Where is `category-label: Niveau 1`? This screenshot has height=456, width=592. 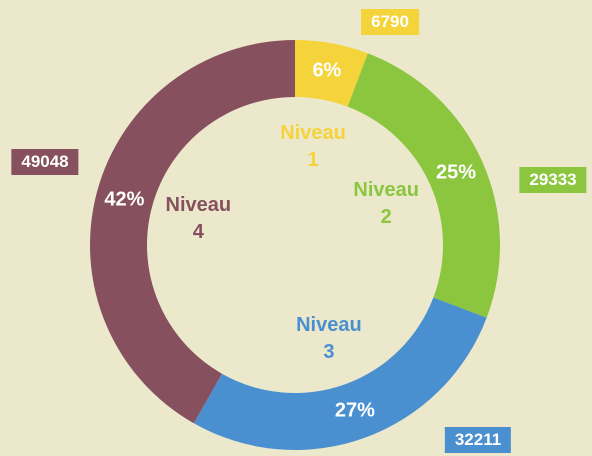 category-label: Niveau 1 is located at coordinates (313, 146).